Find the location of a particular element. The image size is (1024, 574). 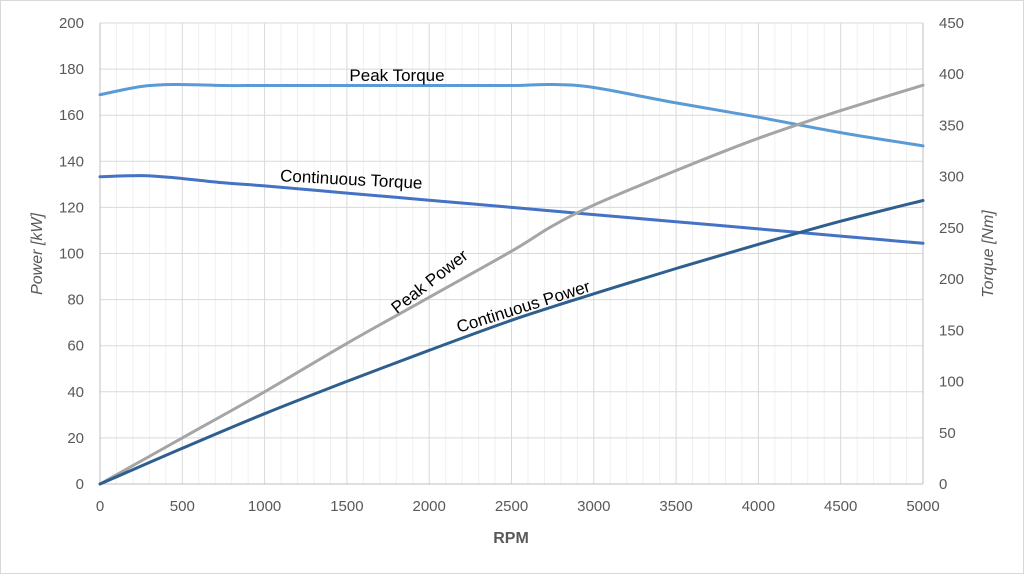

x-tick-label: 4000 is located at coordinates (758, 506).